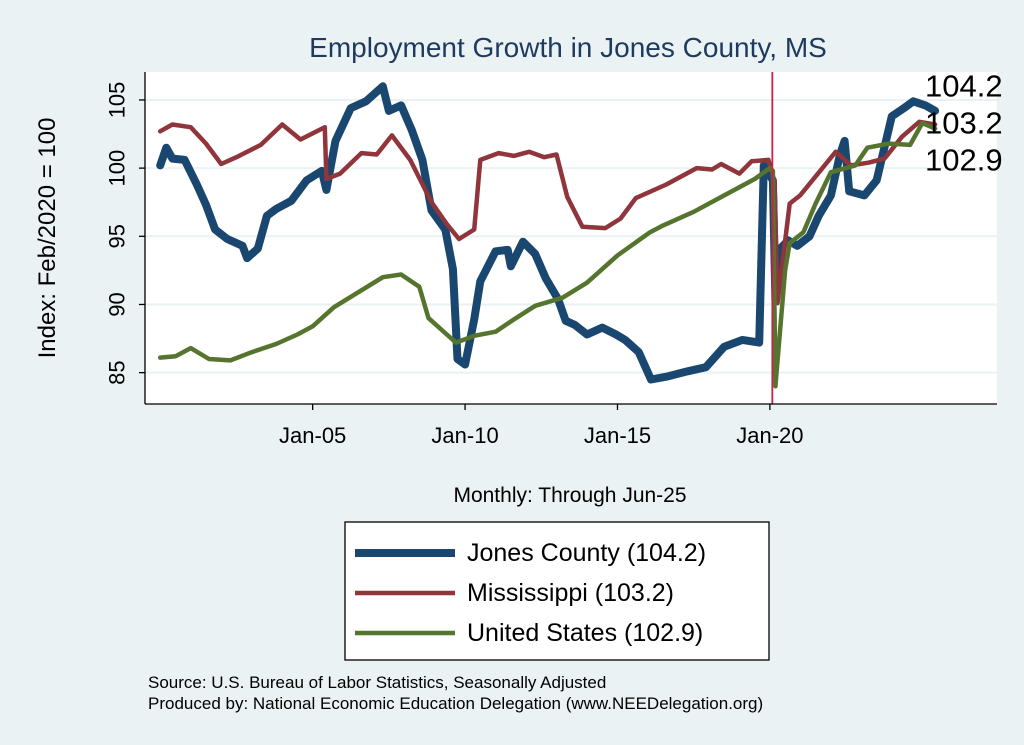  What do you see at coordinates (117, 168) in the screenshot?
I see `y-tick-label: 100` at bounding box center [117, 168].